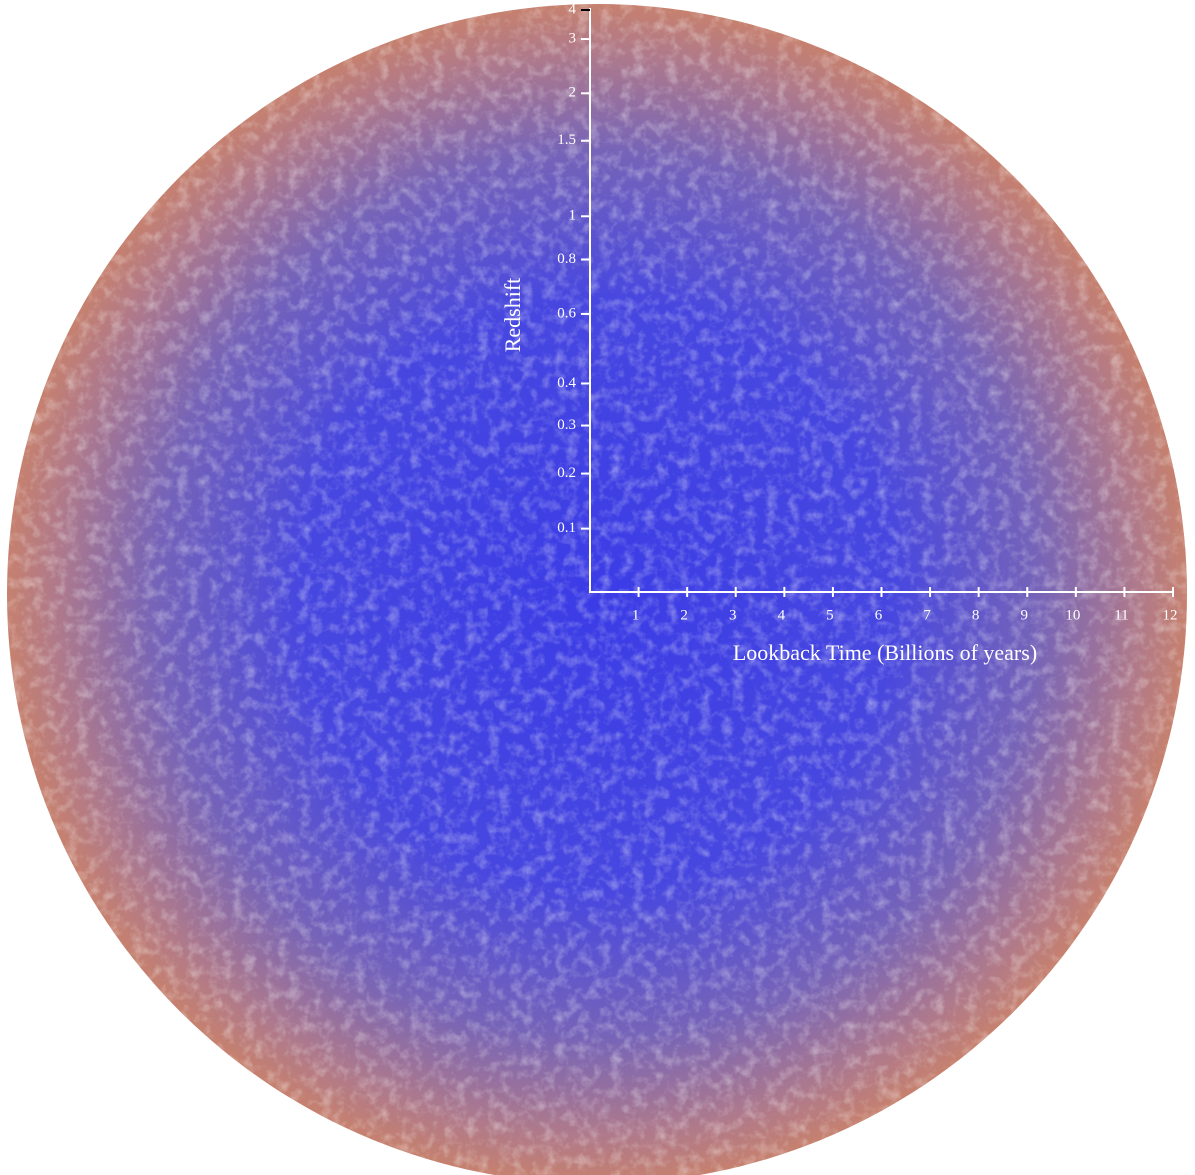 The height and width of the screenshot is (1175, 1195). What do you see at coordinates (573, 38) in the screenshot?
I see `y-tick-label: 3` at bounding box center [573, 38].